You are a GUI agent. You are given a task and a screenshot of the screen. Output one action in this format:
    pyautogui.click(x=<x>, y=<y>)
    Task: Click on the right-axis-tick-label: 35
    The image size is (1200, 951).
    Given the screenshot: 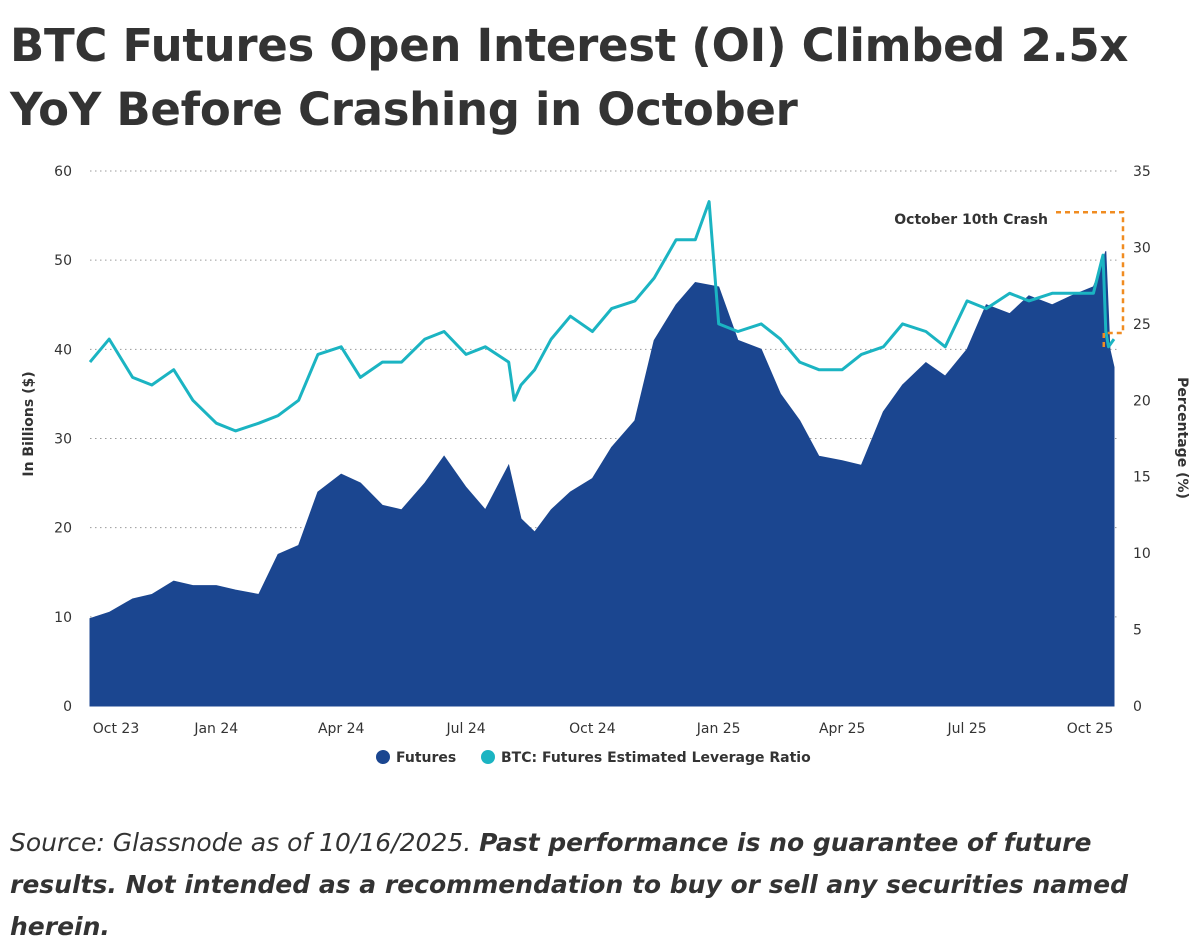 What is the action you would take?
    pyautogui.click(x=1142, y=172)
    